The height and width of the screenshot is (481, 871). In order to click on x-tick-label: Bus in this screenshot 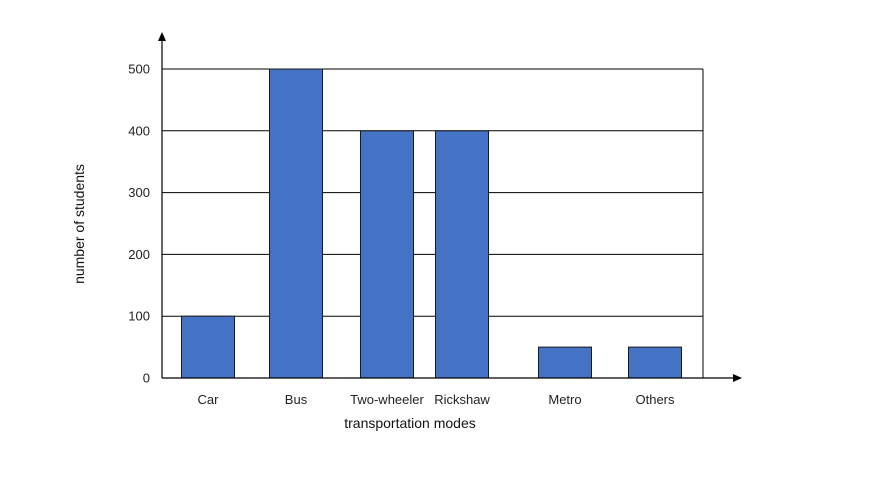, I will do `click(296, 399)`.